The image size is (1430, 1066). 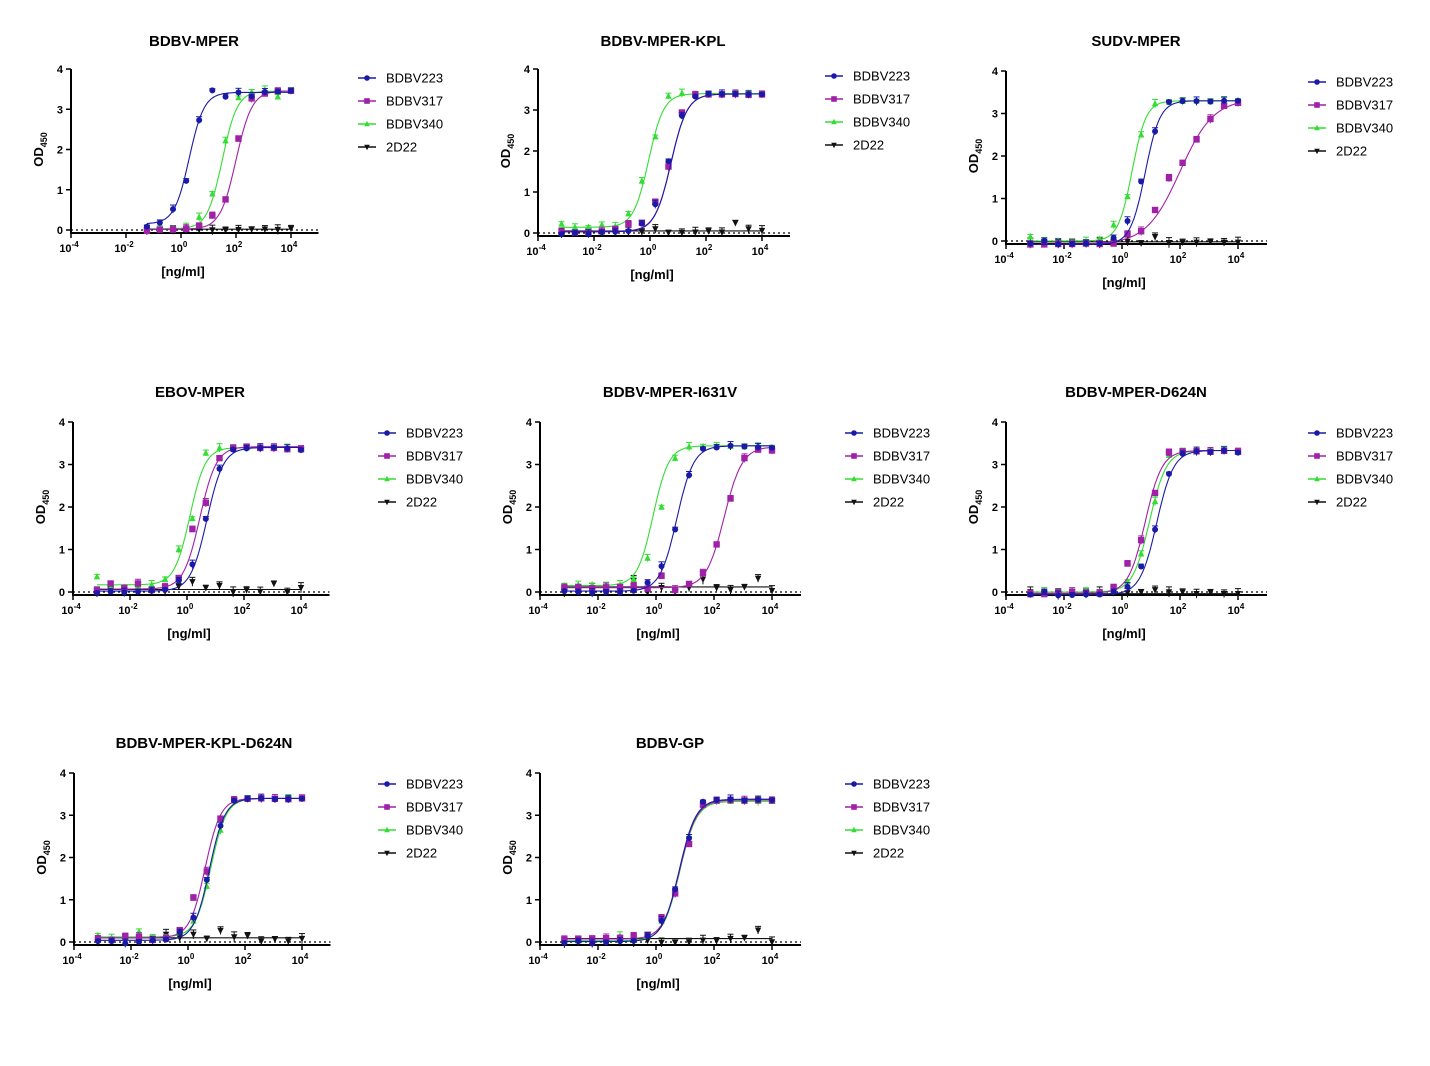 I want to click on series-BDBV317, so click(x=668, y=520).